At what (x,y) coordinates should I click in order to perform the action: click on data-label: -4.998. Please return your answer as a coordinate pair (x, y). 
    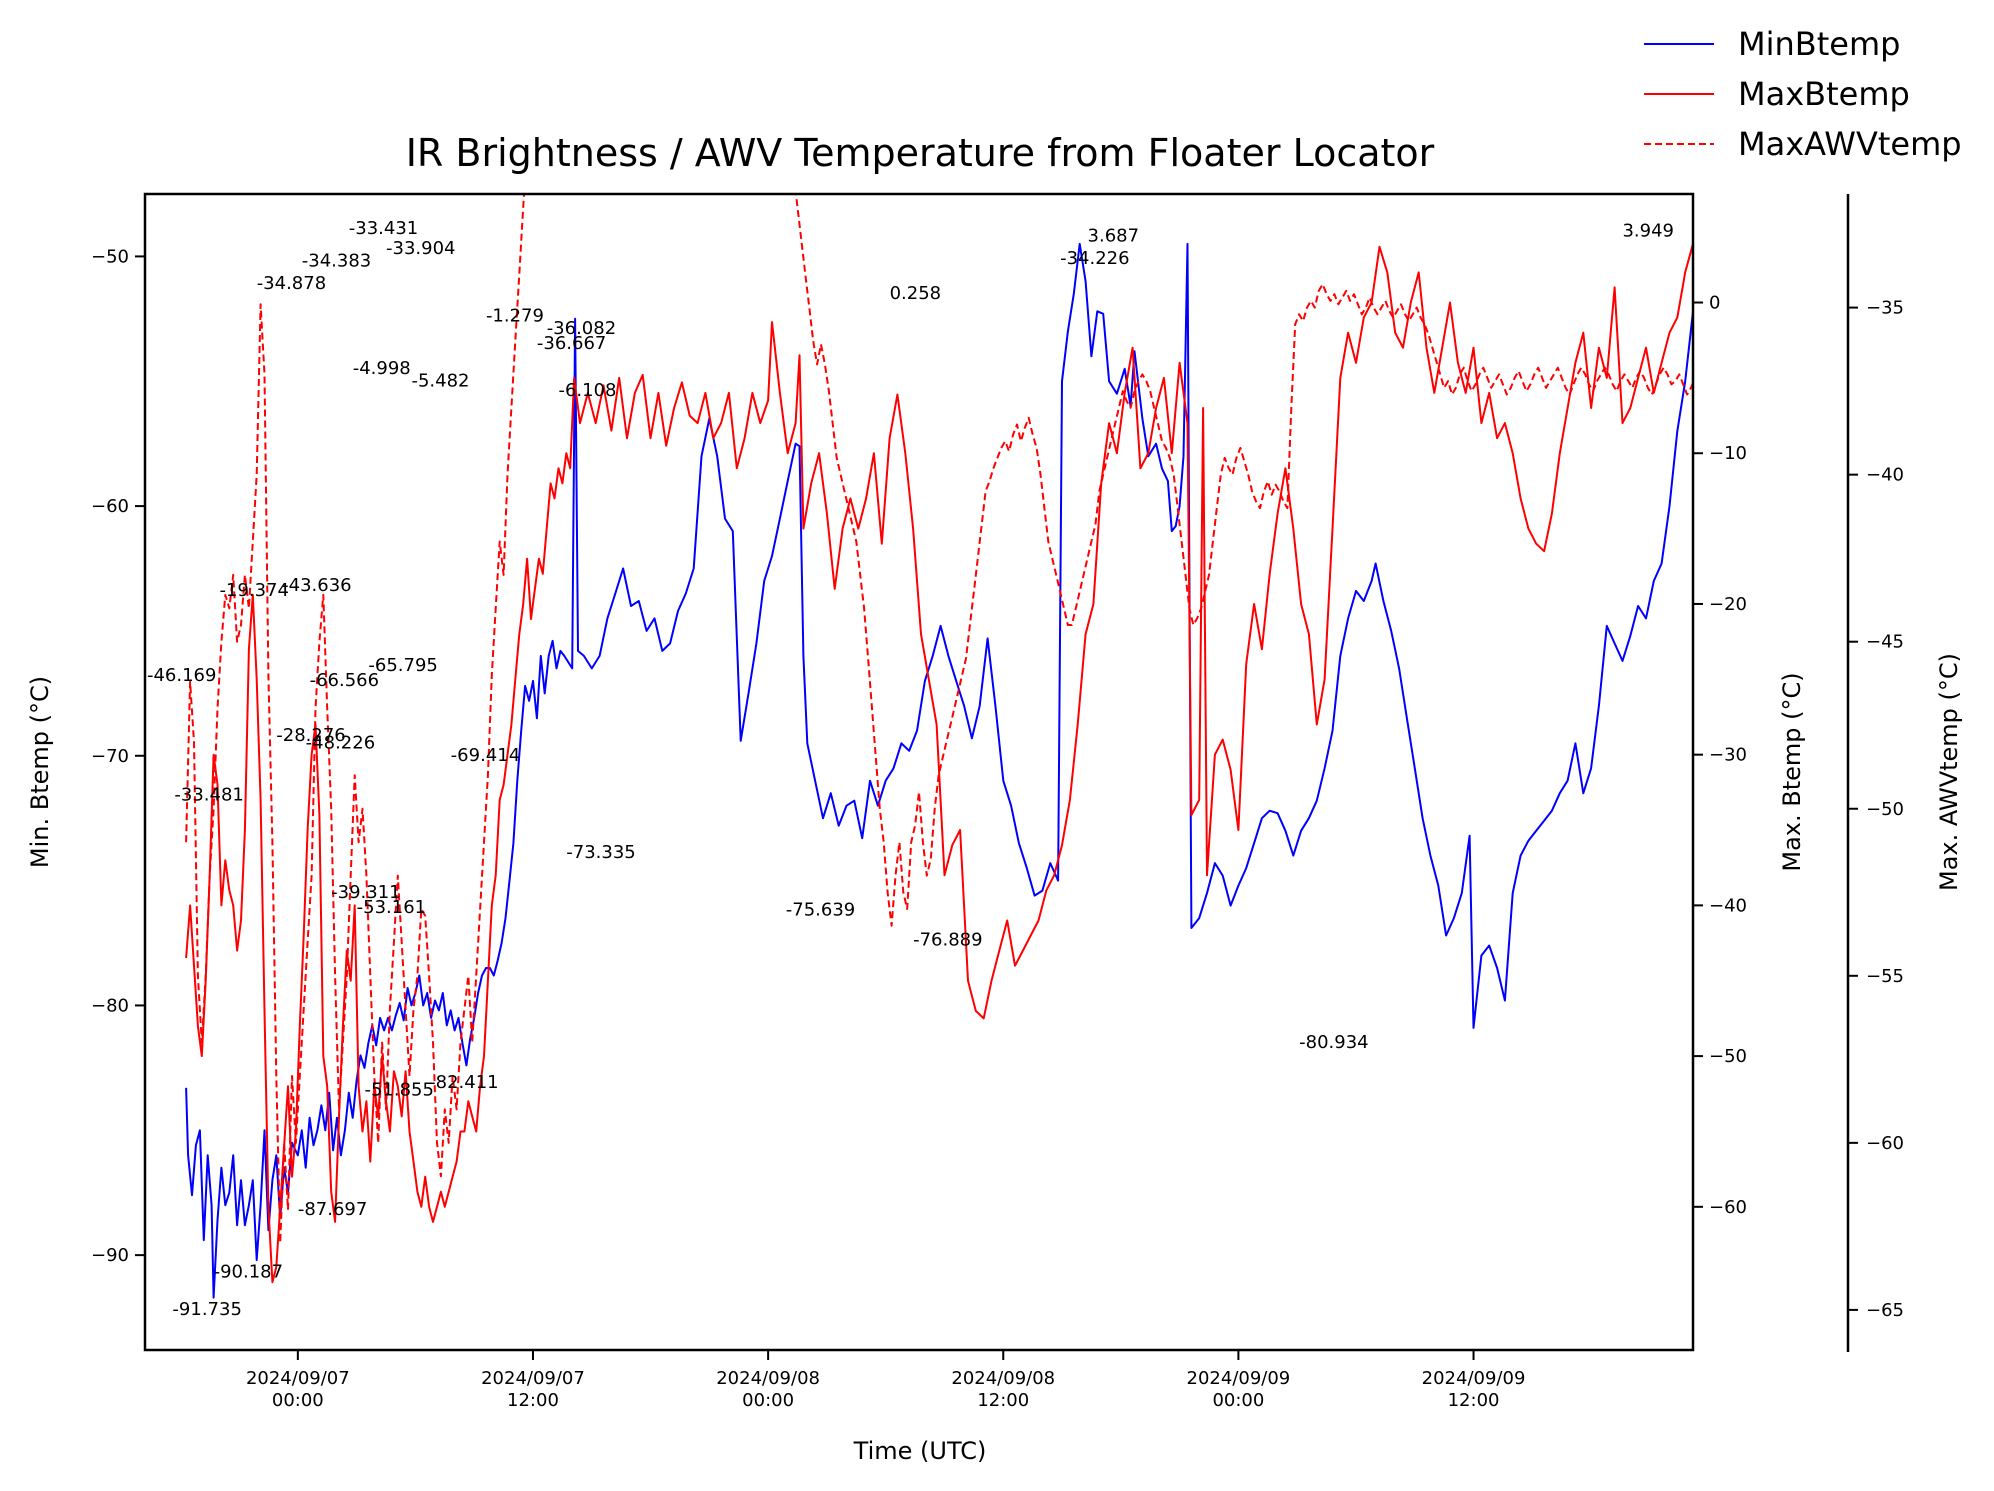
    Looking at the image, I should click on (382, 368).